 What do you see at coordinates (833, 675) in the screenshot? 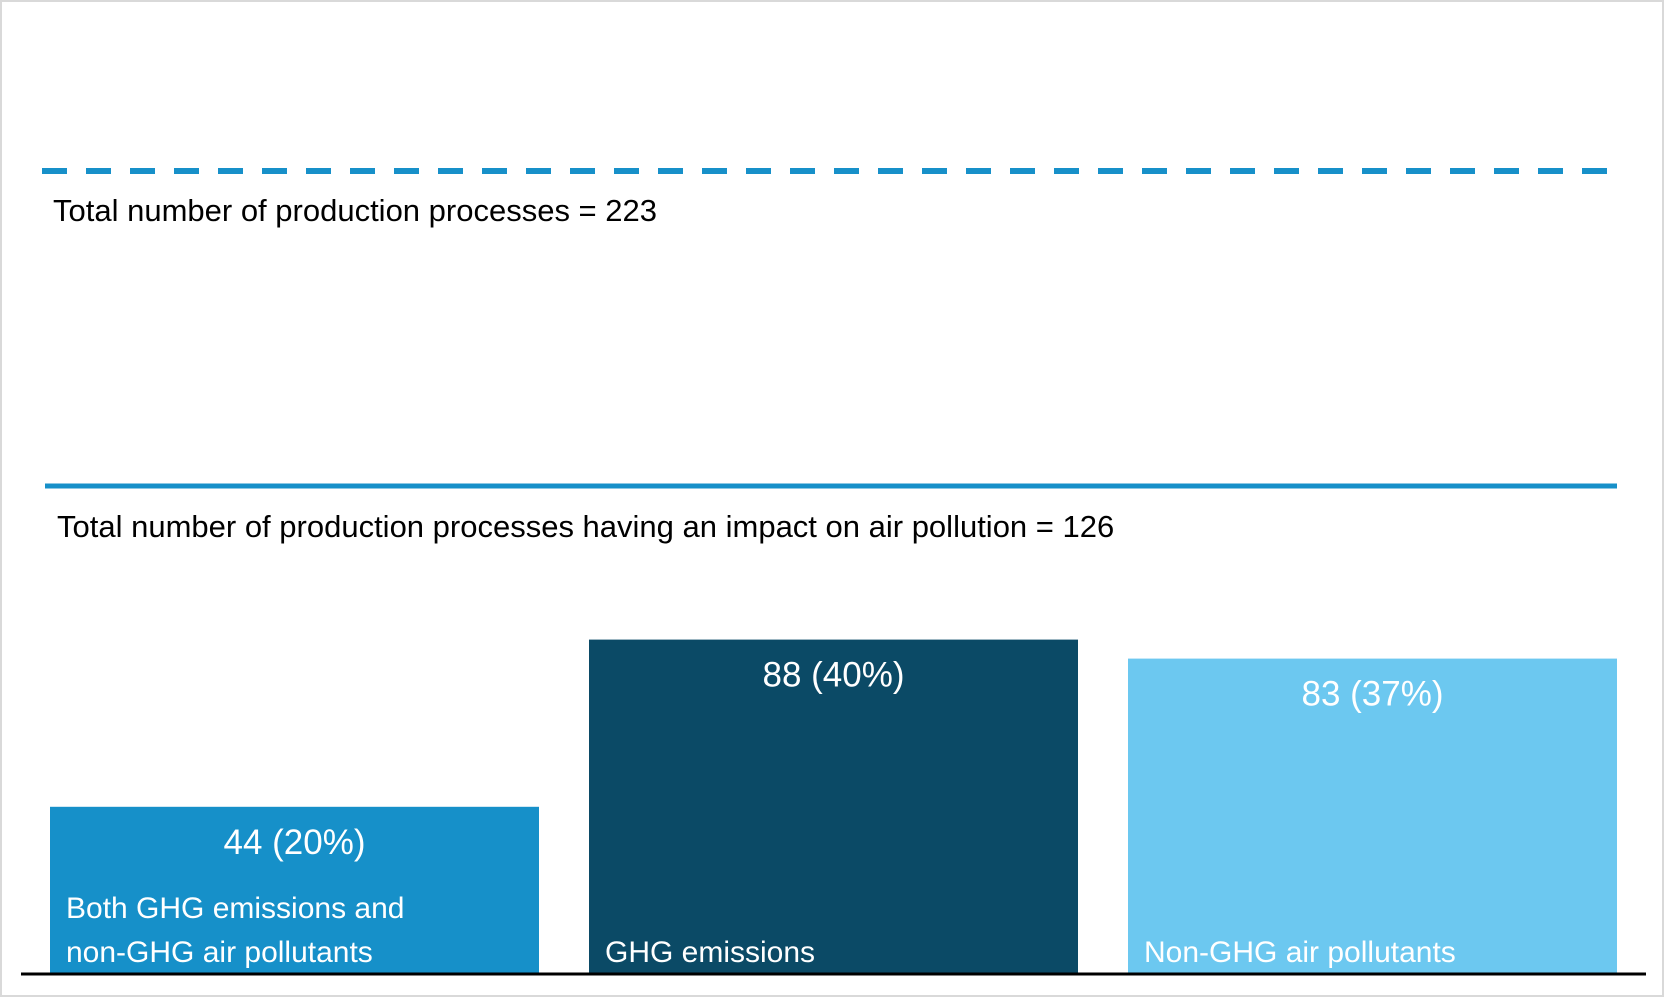
I see `bar-value-label: 88 (40%)` at bounding box center [833, 675].